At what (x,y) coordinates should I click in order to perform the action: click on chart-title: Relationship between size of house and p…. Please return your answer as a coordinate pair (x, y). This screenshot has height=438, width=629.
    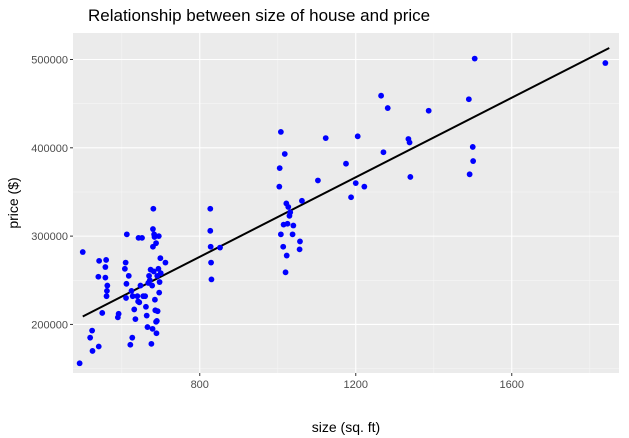
    Looking at the image, I should click on (259, 15).